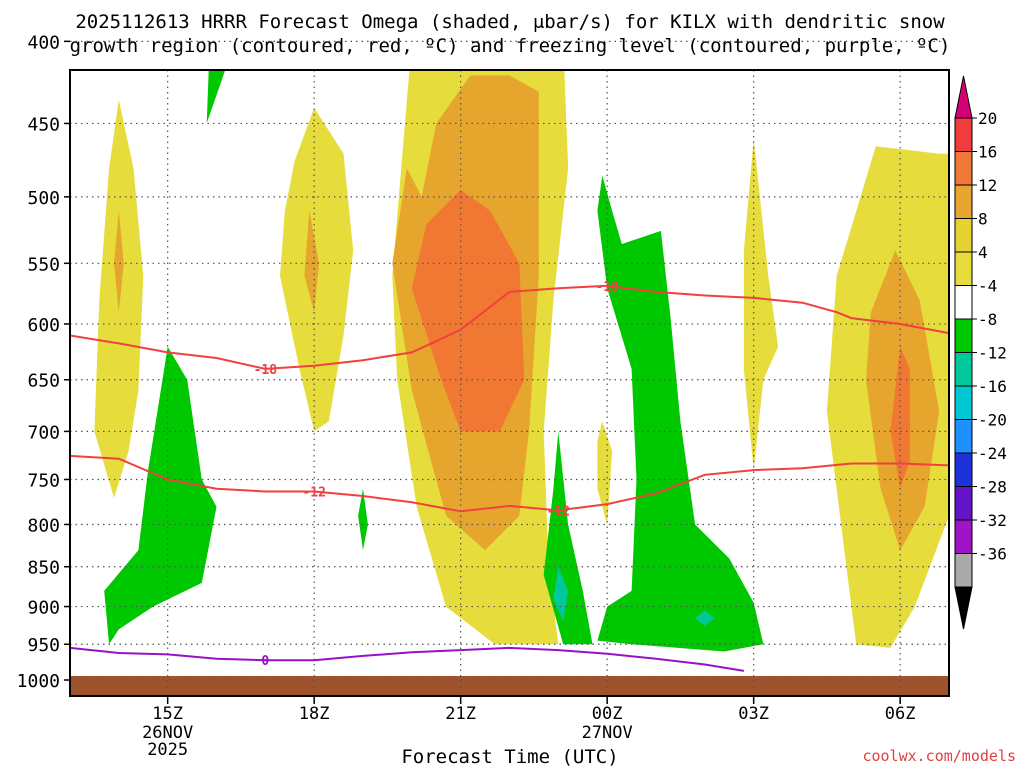  What do you see at coordinates (167, 750) in the screenshot?
I see `x-date-label: 2025` at bounding box center [167, 750].